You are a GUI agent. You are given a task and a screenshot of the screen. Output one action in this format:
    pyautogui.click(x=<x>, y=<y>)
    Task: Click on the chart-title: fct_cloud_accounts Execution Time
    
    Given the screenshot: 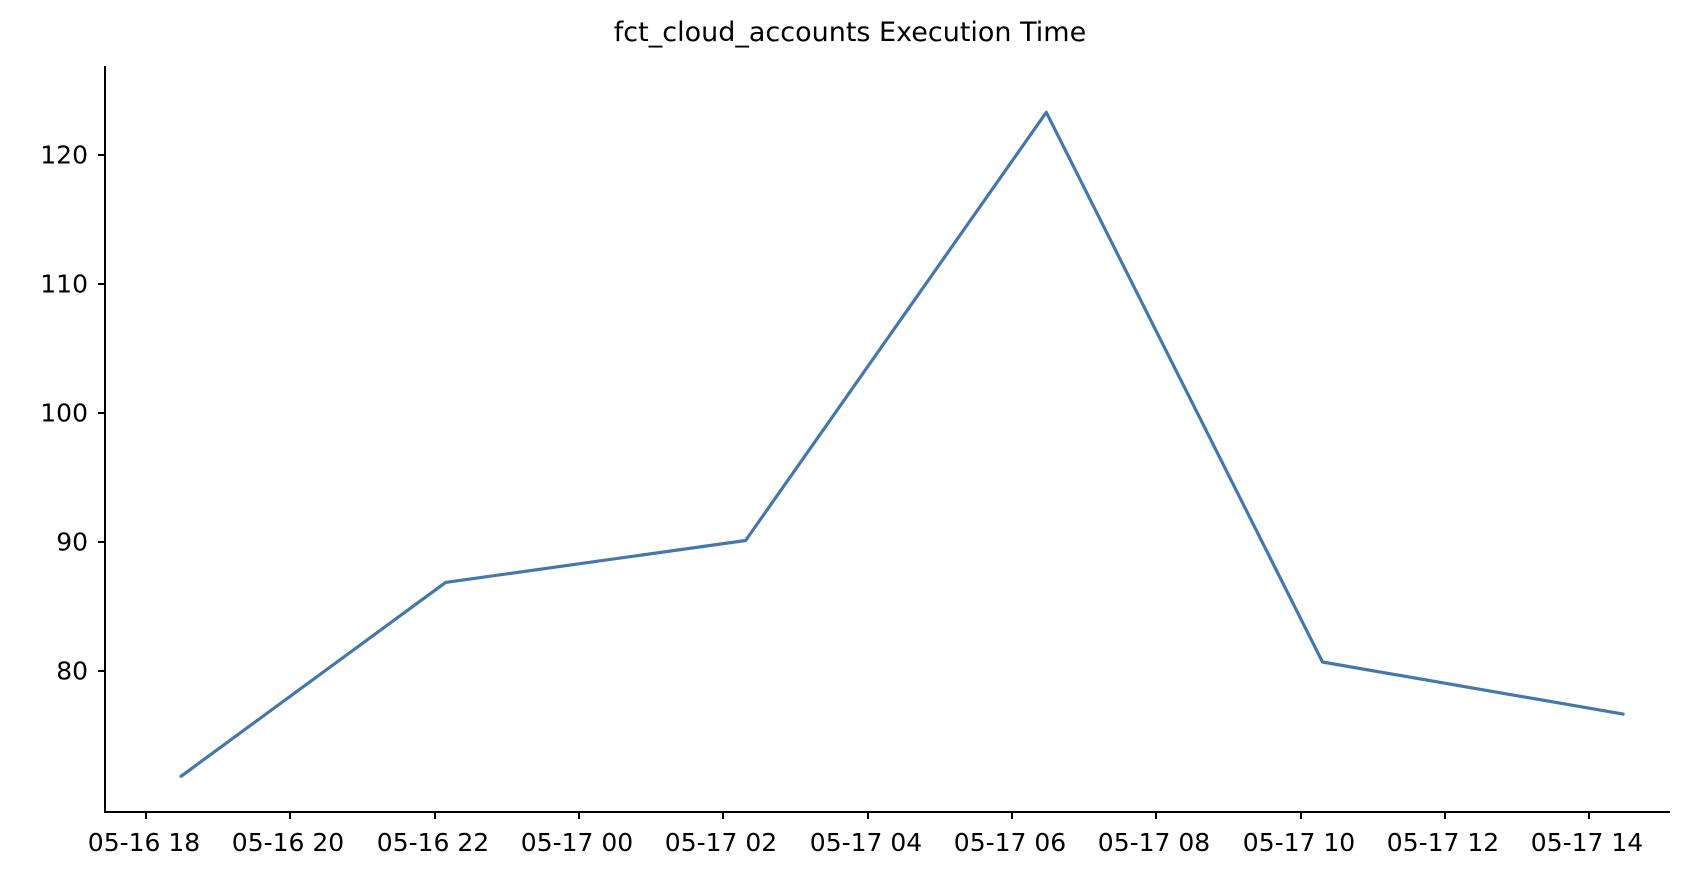 What is the action you would take?
    pyautogui.click(x=850, y=32)
    